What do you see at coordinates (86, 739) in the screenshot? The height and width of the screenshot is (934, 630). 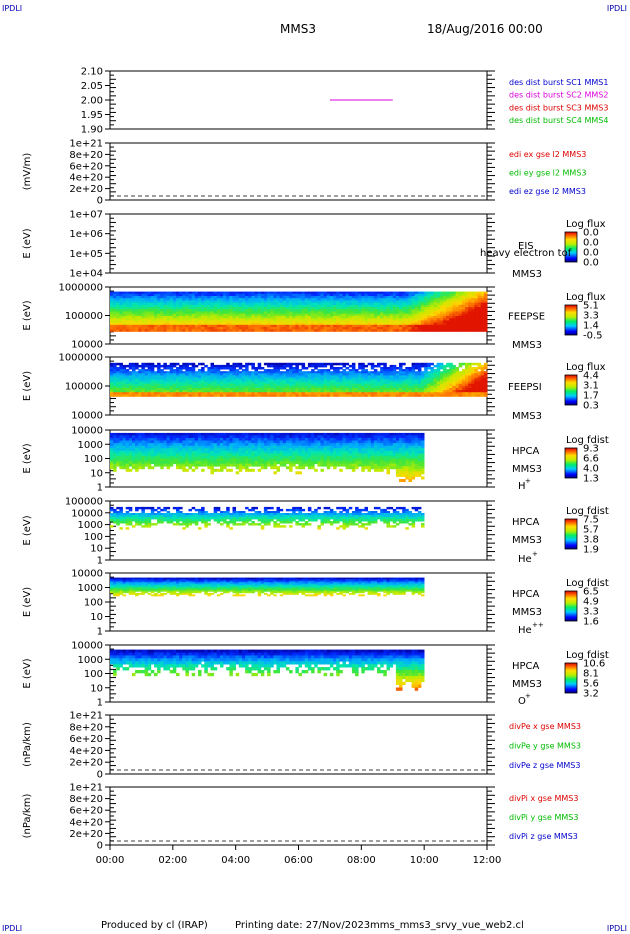 I see `y-tick-label: 6e+20` at bounding box center [86, 739].